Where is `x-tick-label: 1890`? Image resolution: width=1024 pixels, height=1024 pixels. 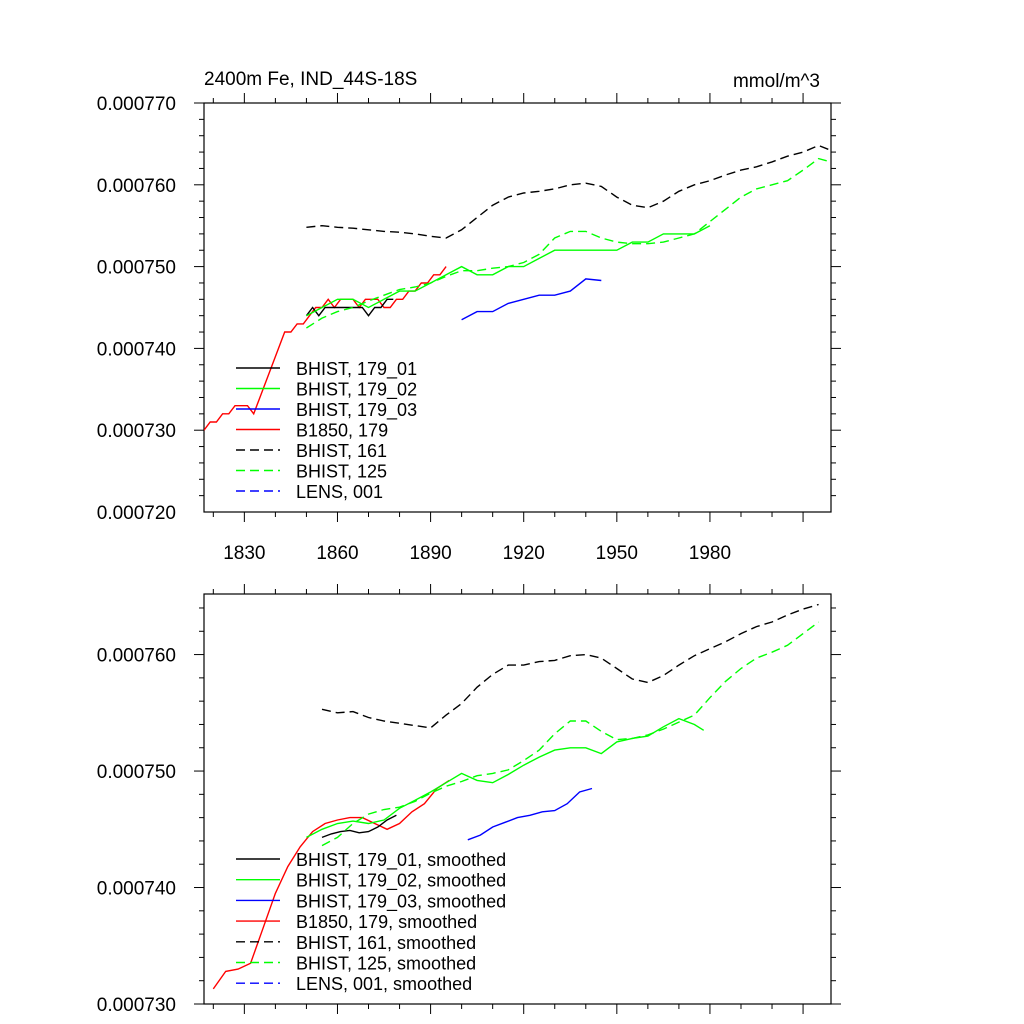 x-tick-label: 1890 is located at coordinates (430, 553).